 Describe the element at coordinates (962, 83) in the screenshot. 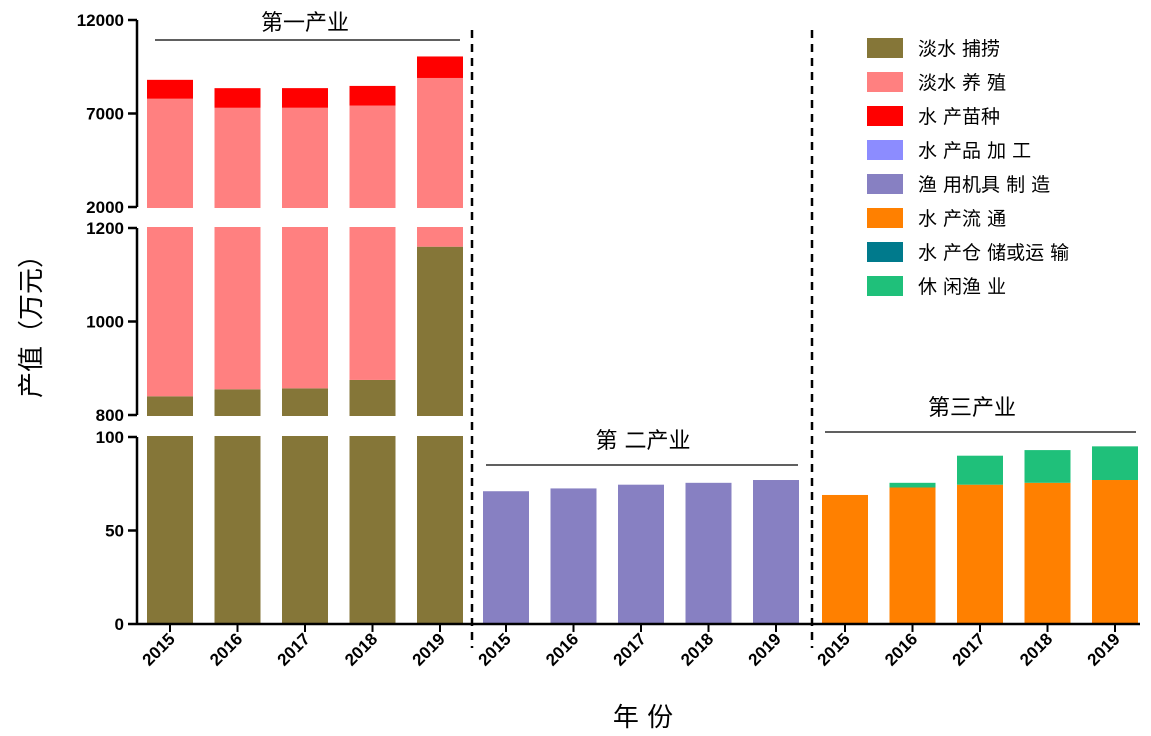

I see `legend-label: 淡水 养 殖` at that location.